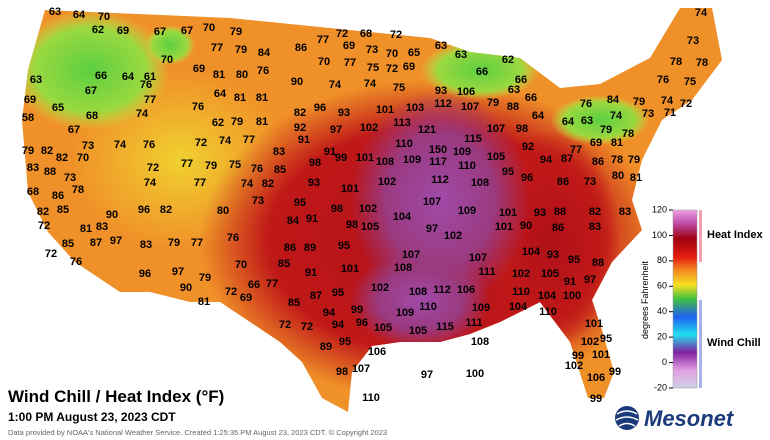 This screenshot has height=440, width=770. I want to click on colorbar-tick-label: 80, so click(662, 260).